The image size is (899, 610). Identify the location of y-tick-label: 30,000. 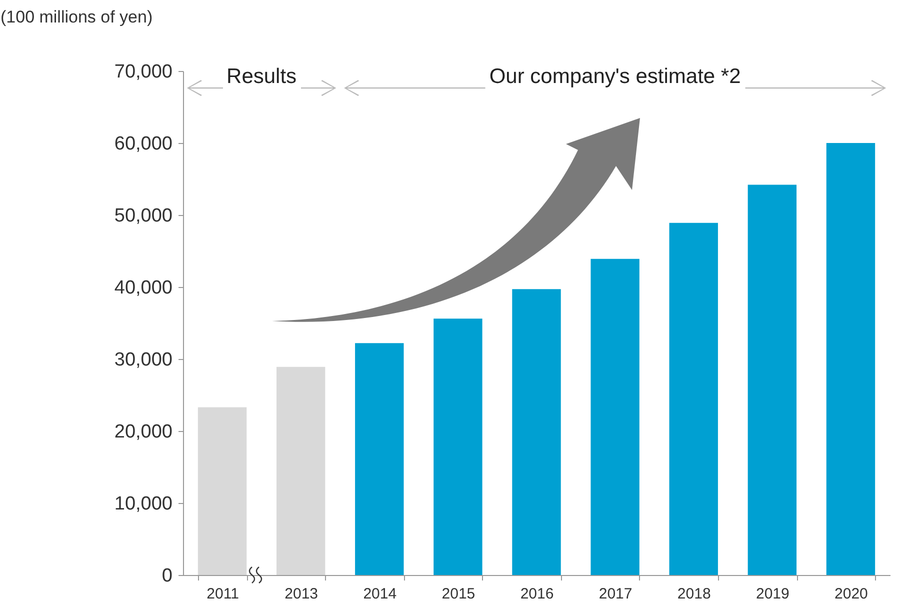
(143, 360).